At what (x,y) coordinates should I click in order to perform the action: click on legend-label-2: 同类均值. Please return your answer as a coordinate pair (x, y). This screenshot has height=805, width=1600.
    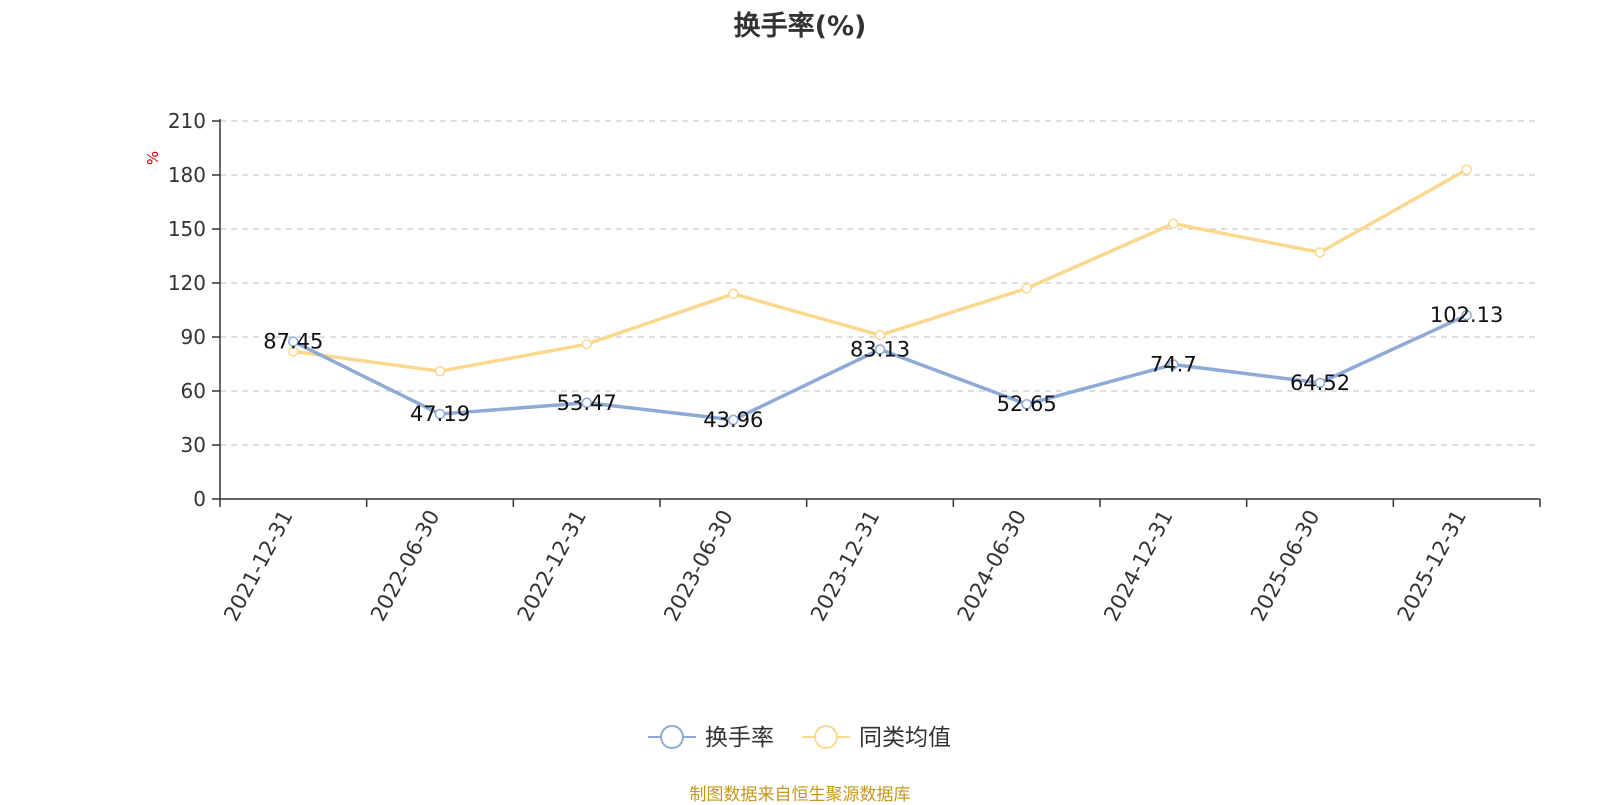
    Looking at the image, I should click on (905, 738).